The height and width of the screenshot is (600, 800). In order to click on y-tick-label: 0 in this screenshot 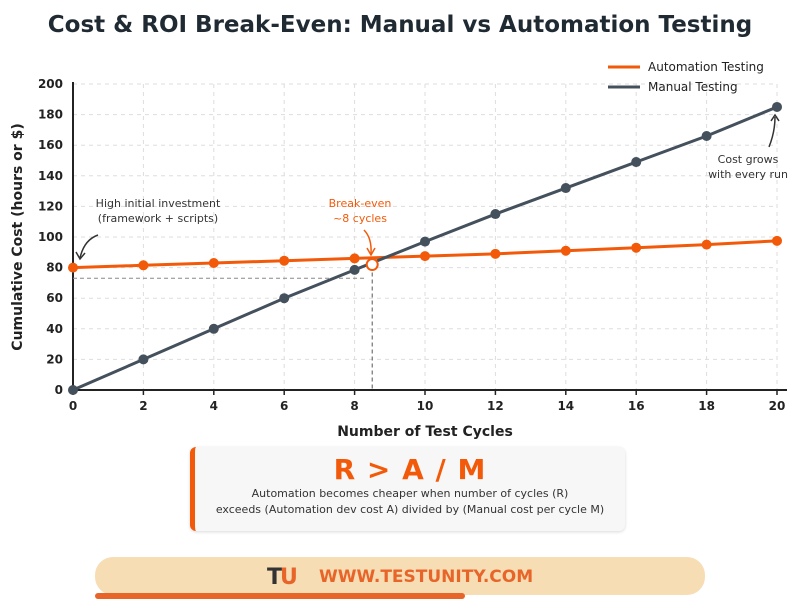, I will do `click(59, 390)`.